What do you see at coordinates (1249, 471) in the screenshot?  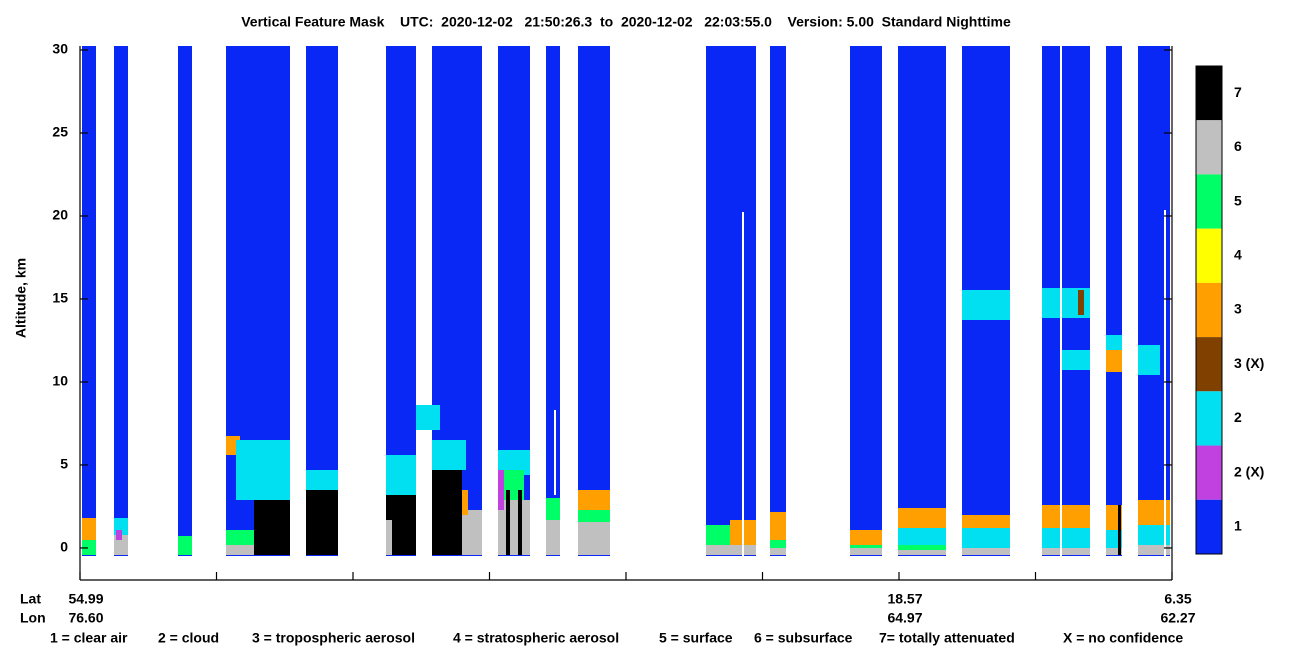 I see `colorbar-label: 2 (X)` at bounding box center [1249, 471].